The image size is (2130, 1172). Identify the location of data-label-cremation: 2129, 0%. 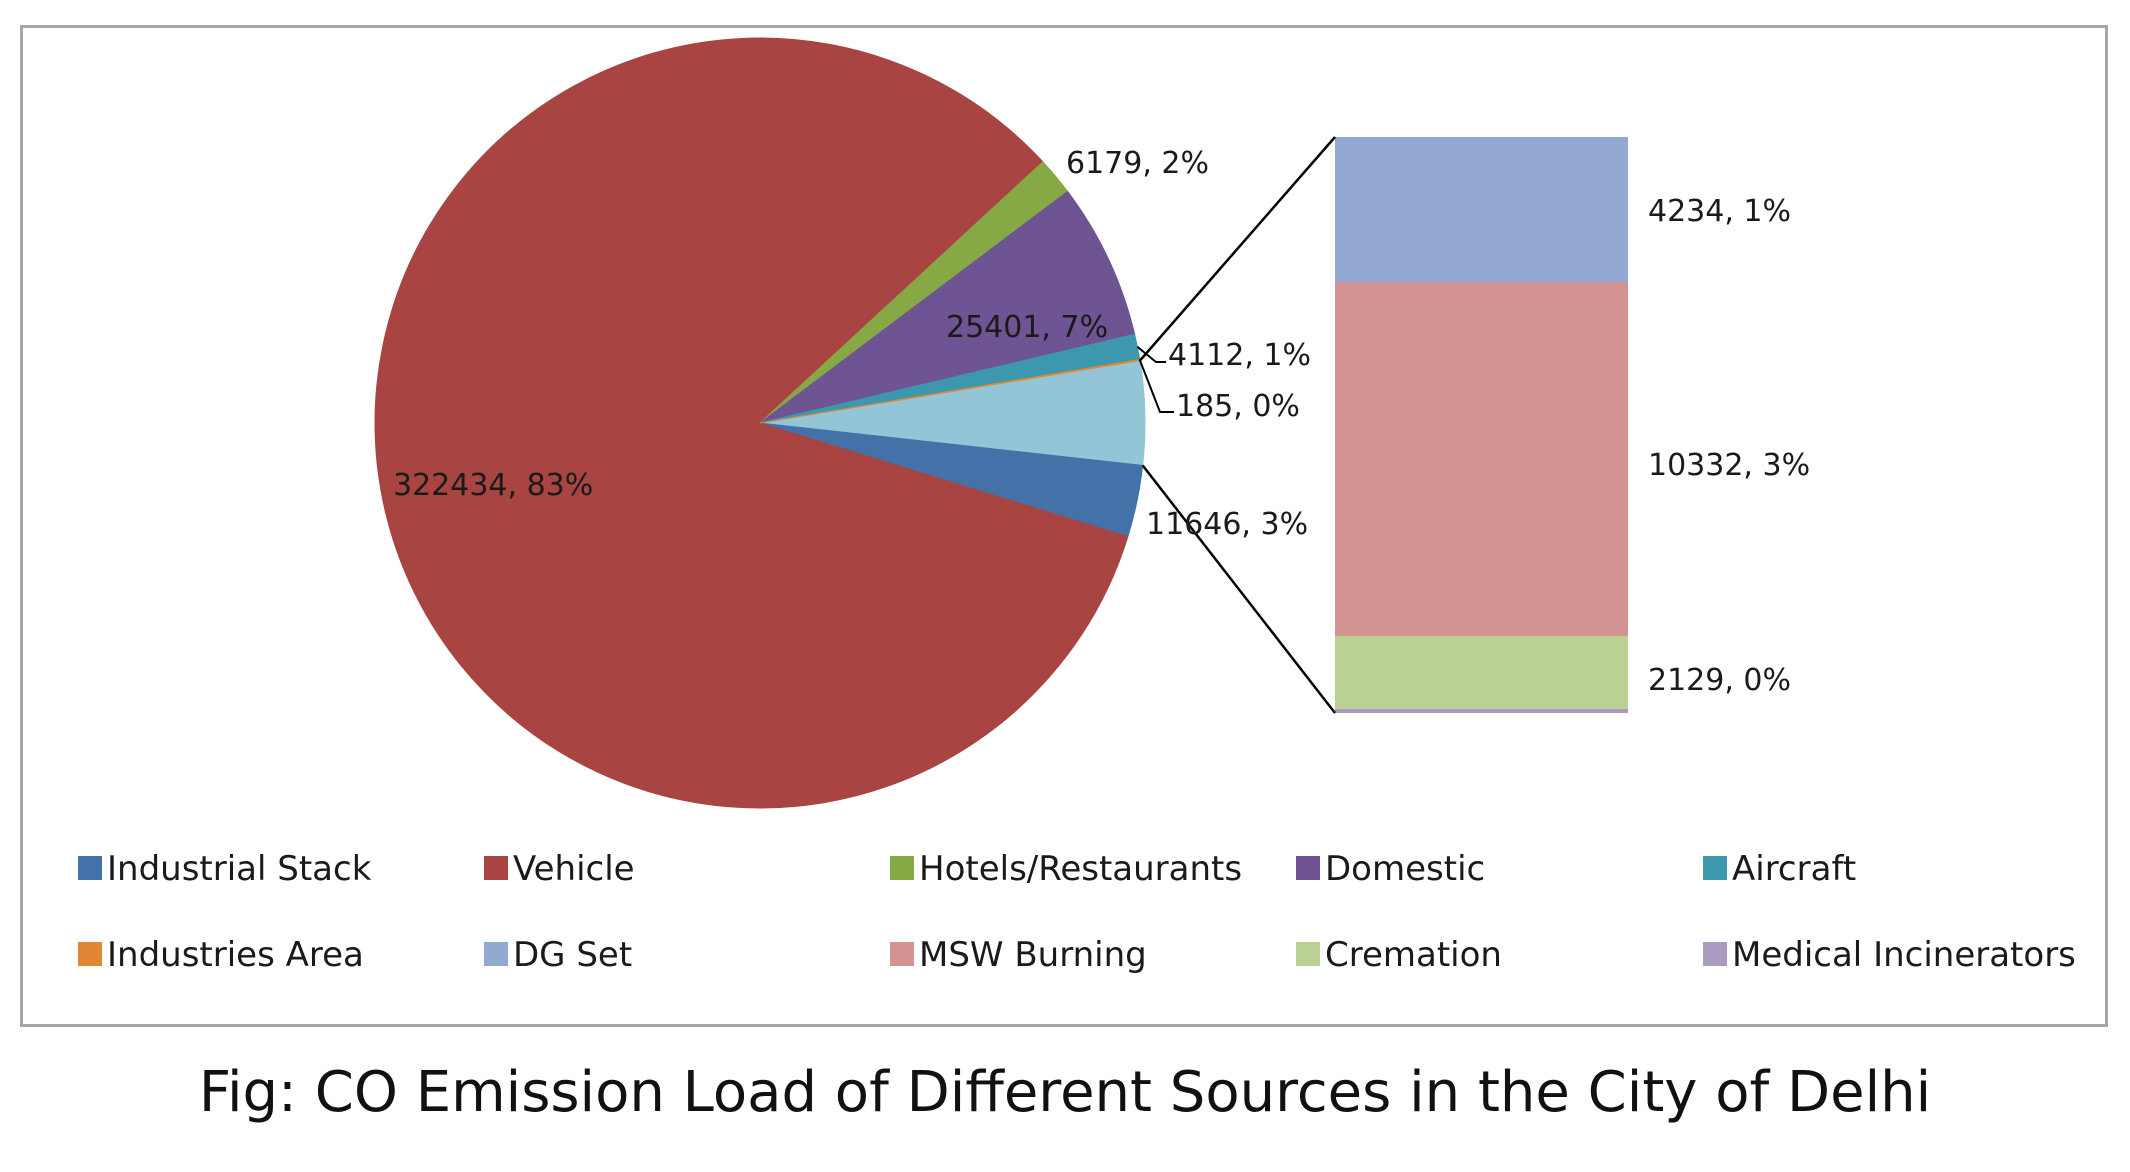
(1719, 680).